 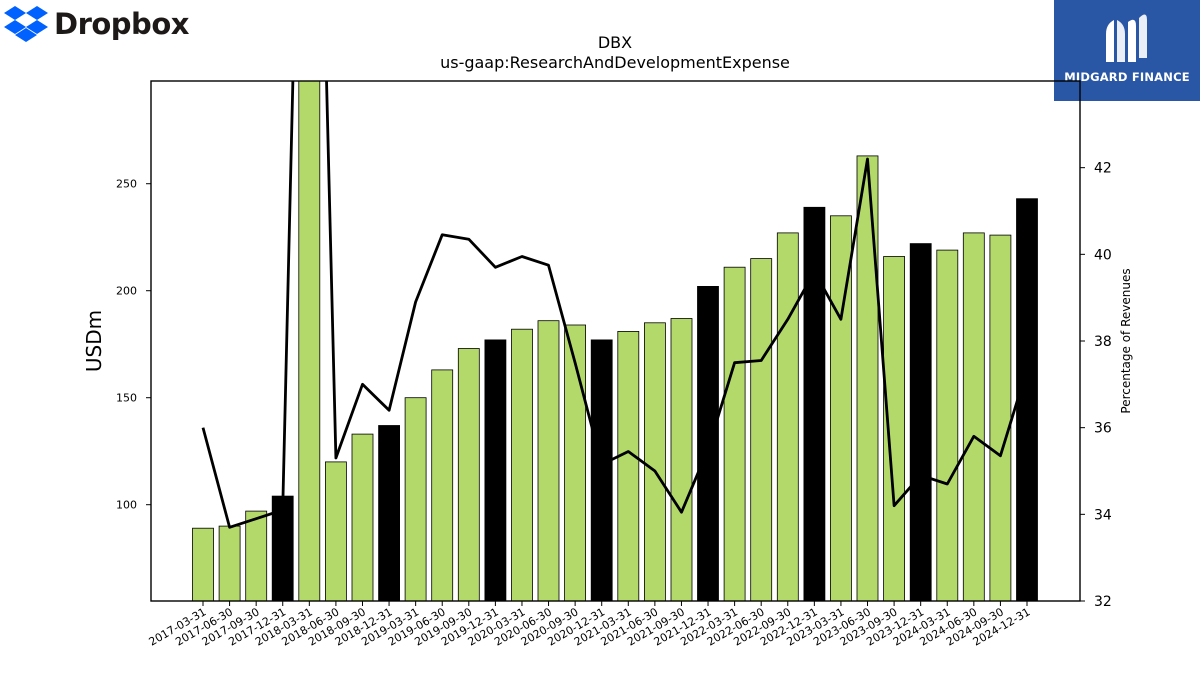 I want to click on chart-subtitle: us-gaap:ResearchAndDevelopmentExpense, so click(x=615, y=62).